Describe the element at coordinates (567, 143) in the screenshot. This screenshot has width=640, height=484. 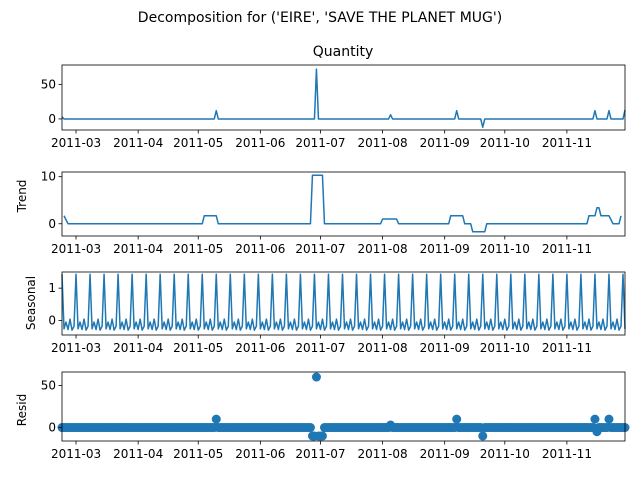
I see `quantity-xtick-label: 2011-11` at that location.